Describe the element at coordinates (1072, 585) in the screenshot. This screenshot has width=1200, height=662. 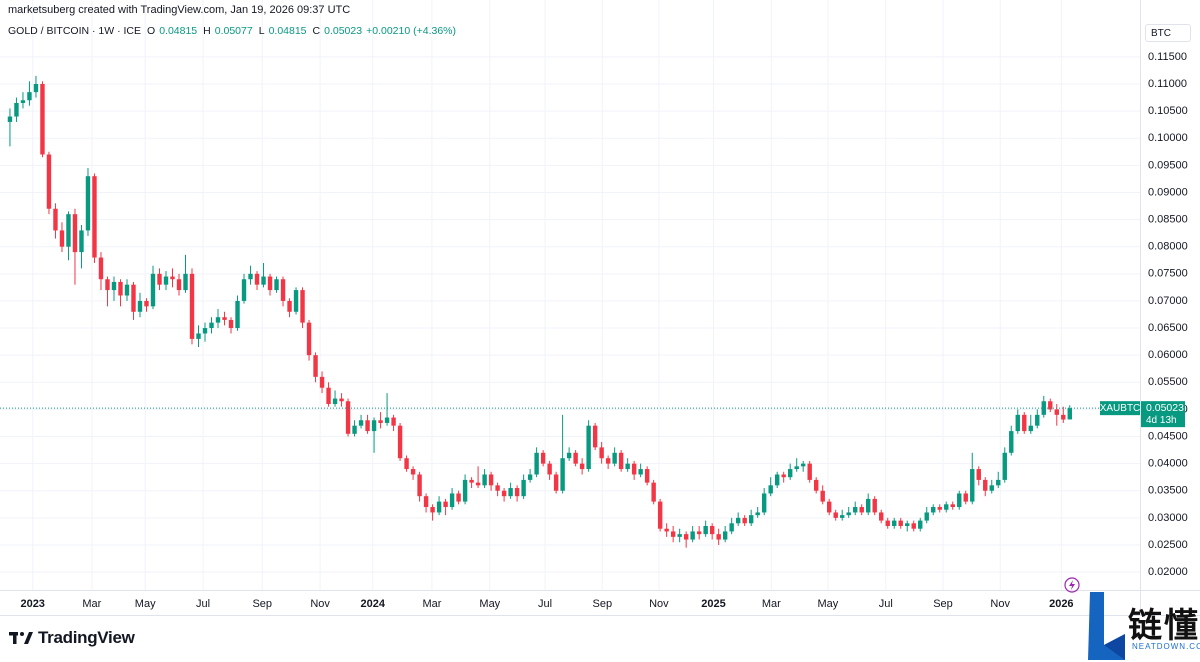
I see `alert-icon` at that location.